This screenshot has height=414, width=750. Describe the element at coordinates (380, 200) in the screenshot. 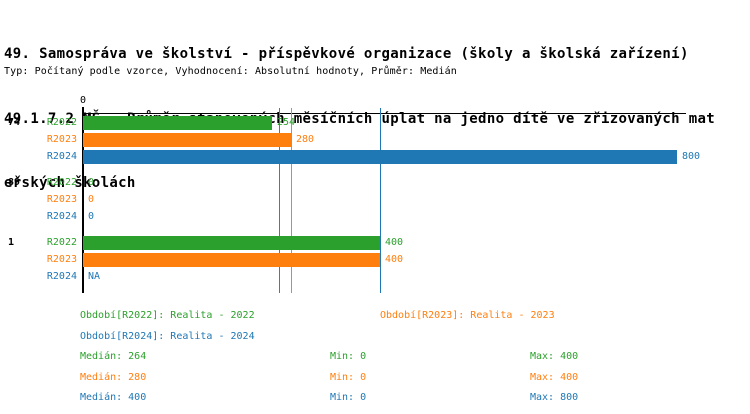

I see `median-line-r2024` at that location.